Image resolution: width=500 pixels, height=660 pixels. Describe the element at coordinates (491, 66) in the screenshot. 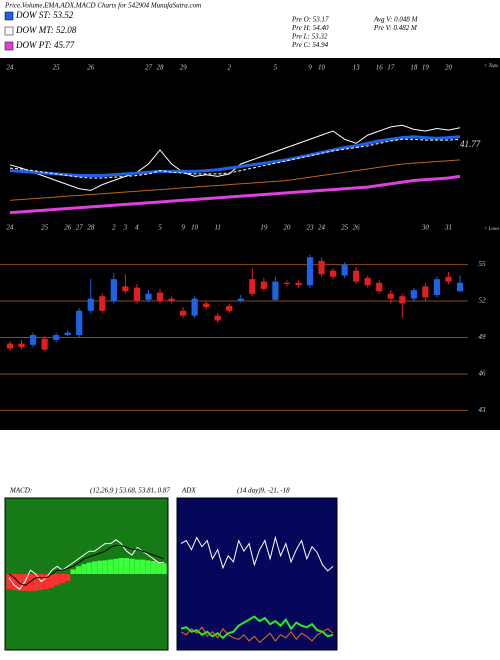

I see `annotation: < Tops` at that location.